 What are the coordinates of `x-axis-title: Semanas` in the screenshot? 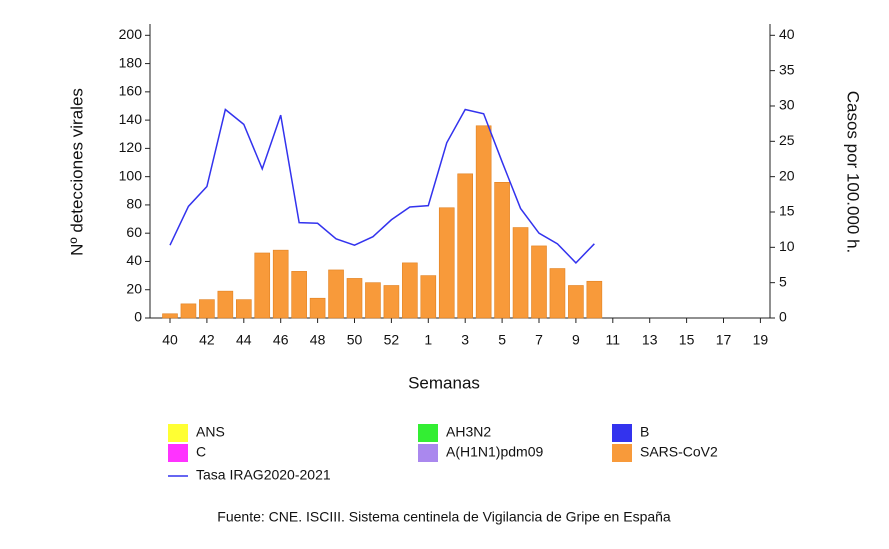 It's located at (444, 382).